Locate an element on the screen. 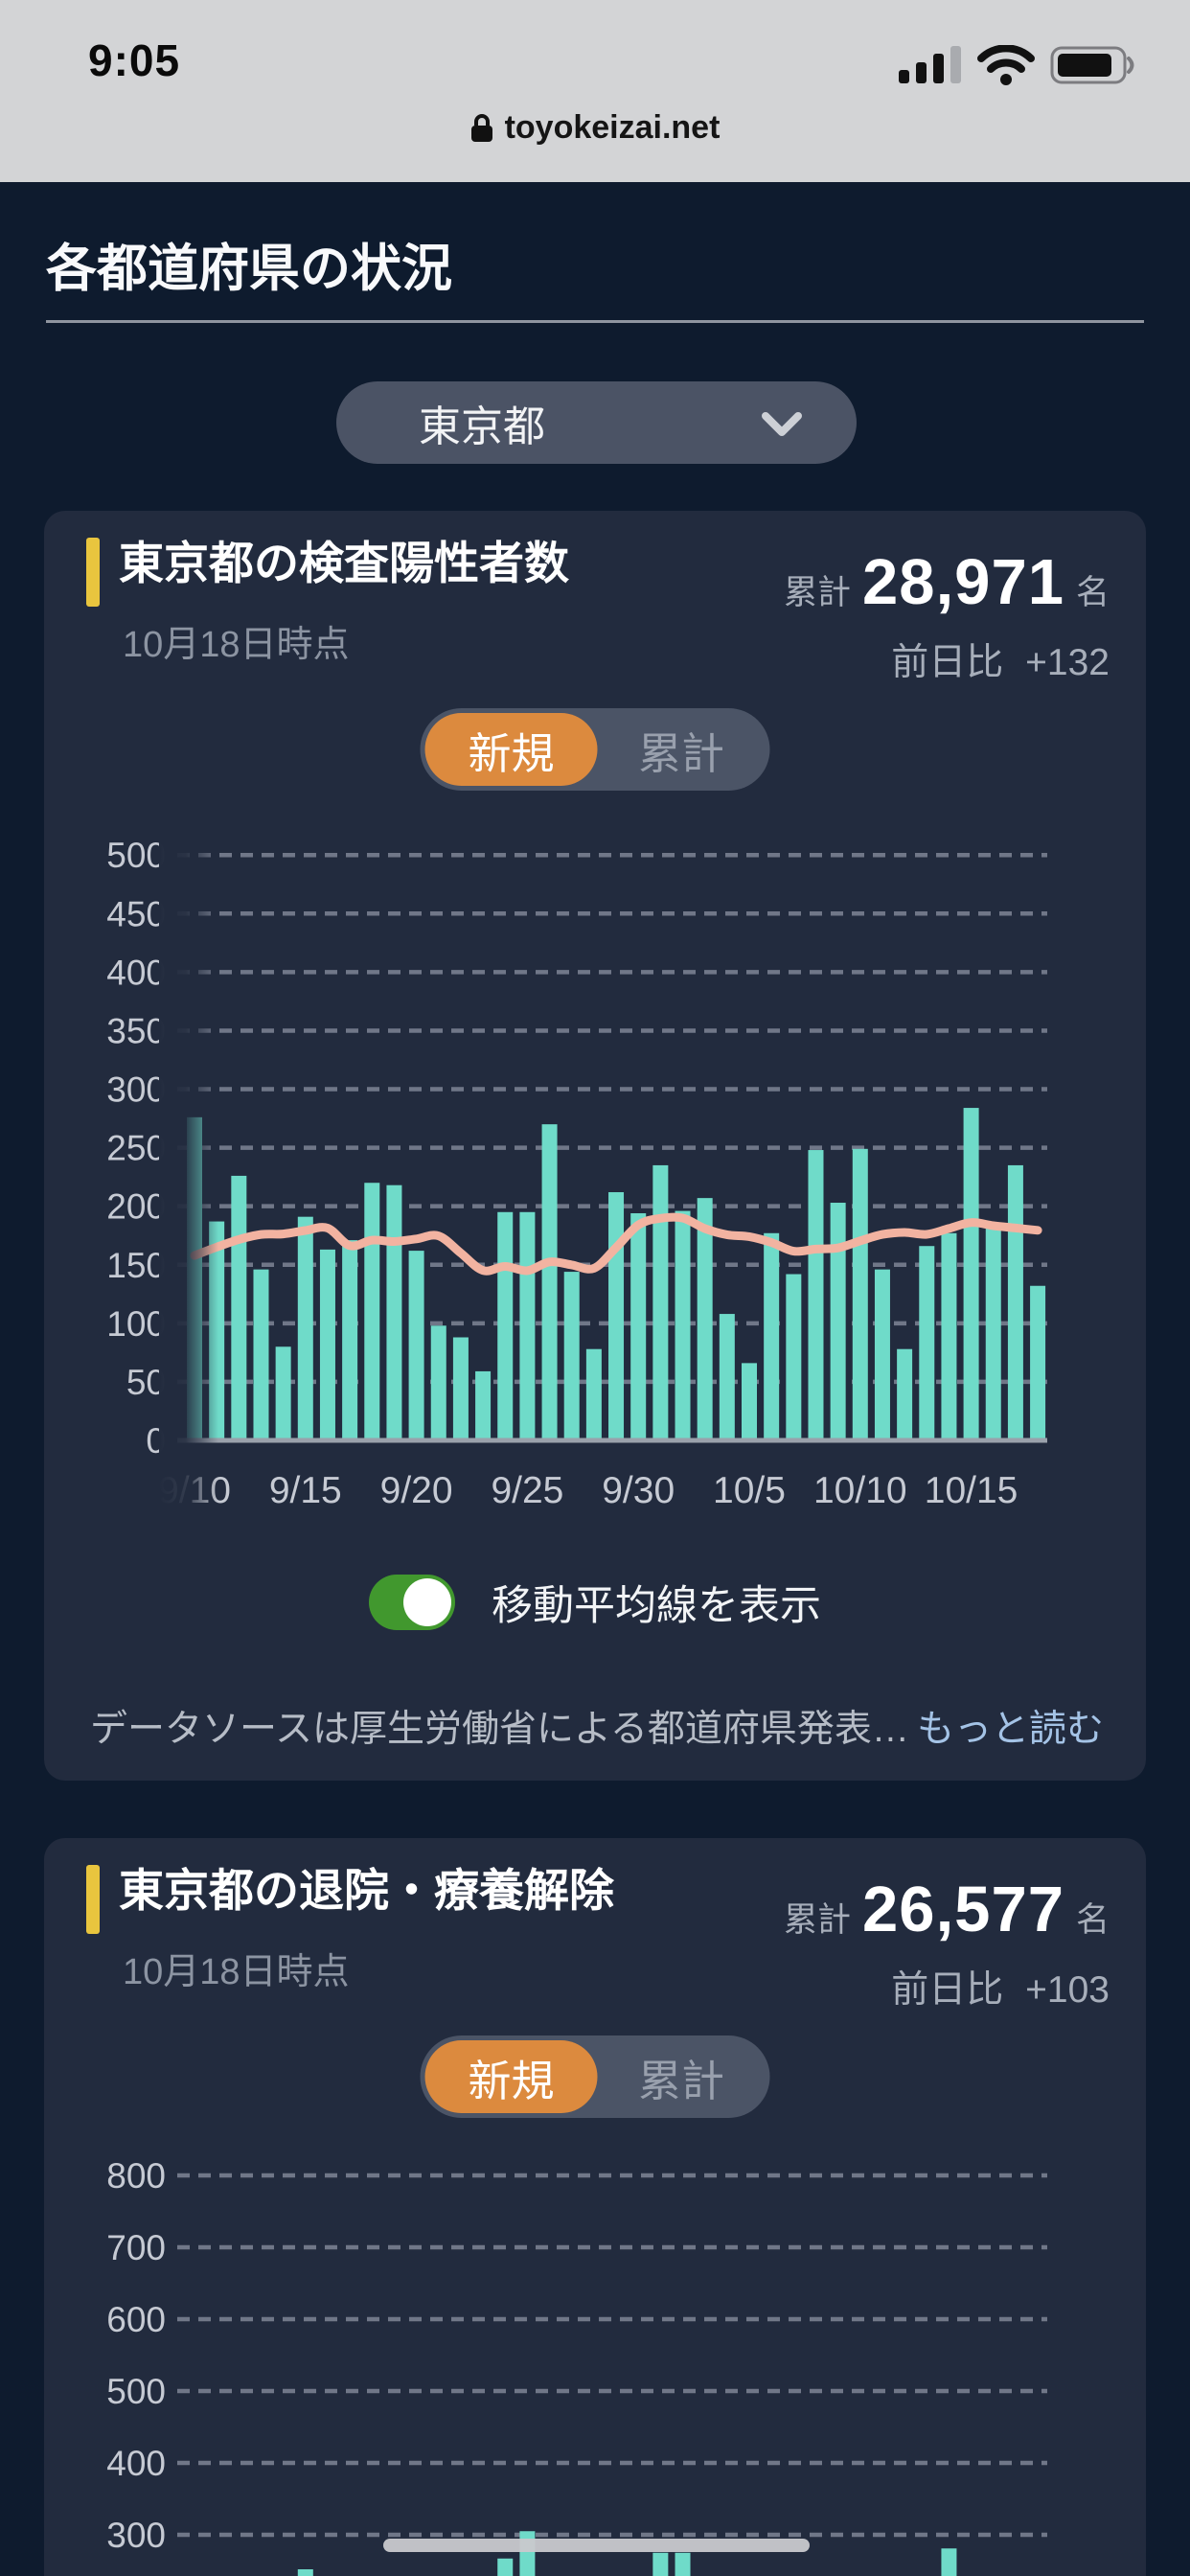 This screenshot has height=2576, width=1190. x-tick-label: 9/30 is located at coordinates (638, 1490).